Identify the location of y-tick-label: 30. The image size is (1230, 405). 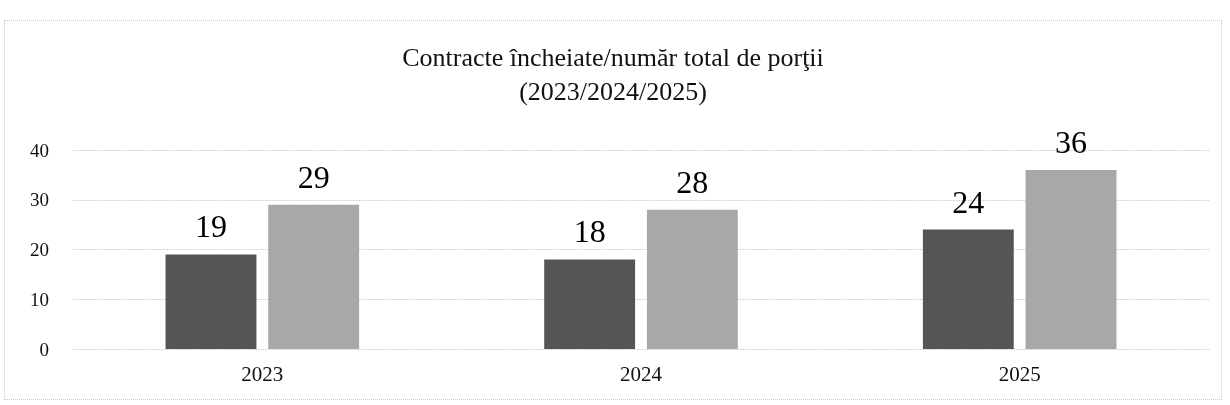
(39, 200).